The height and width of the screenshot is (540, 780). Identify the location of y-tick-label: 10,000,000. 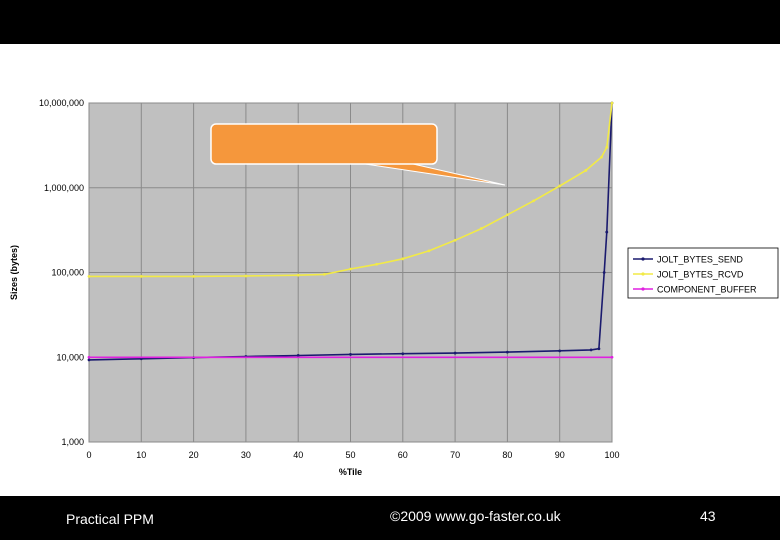
(61, 103).